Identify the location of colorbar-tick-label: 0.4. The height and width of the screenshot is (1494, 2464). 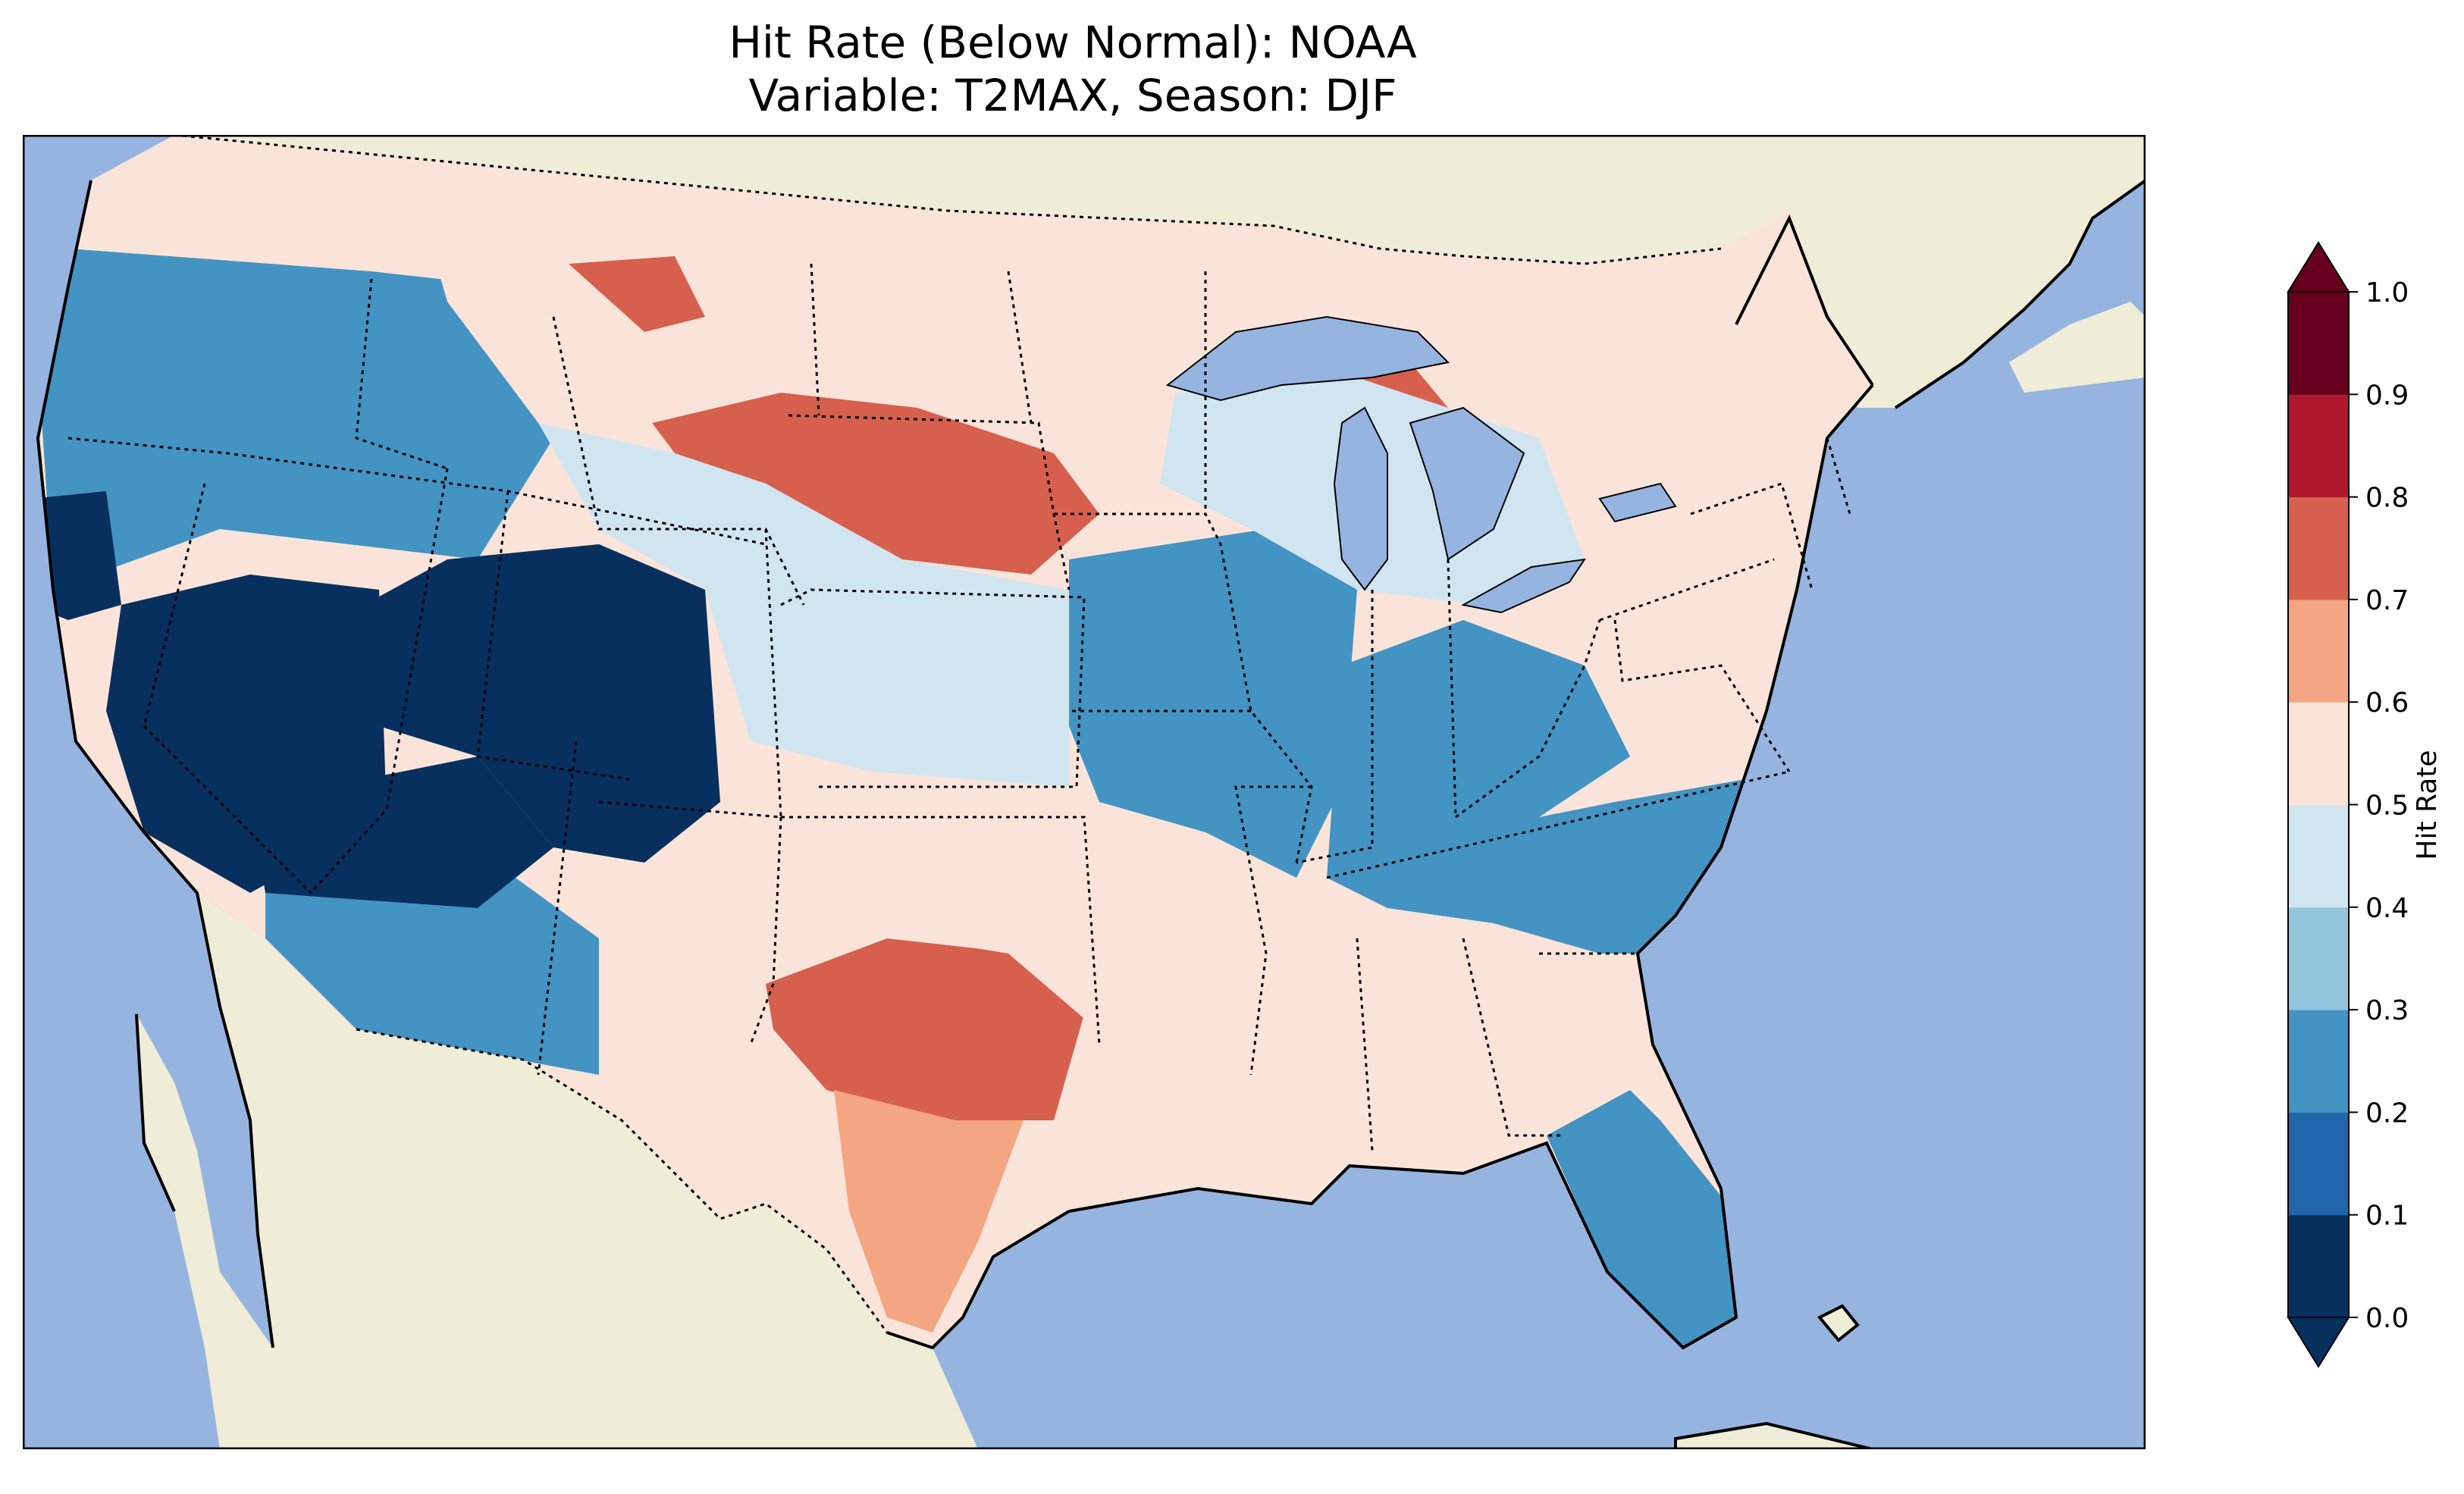
(2387, 908).